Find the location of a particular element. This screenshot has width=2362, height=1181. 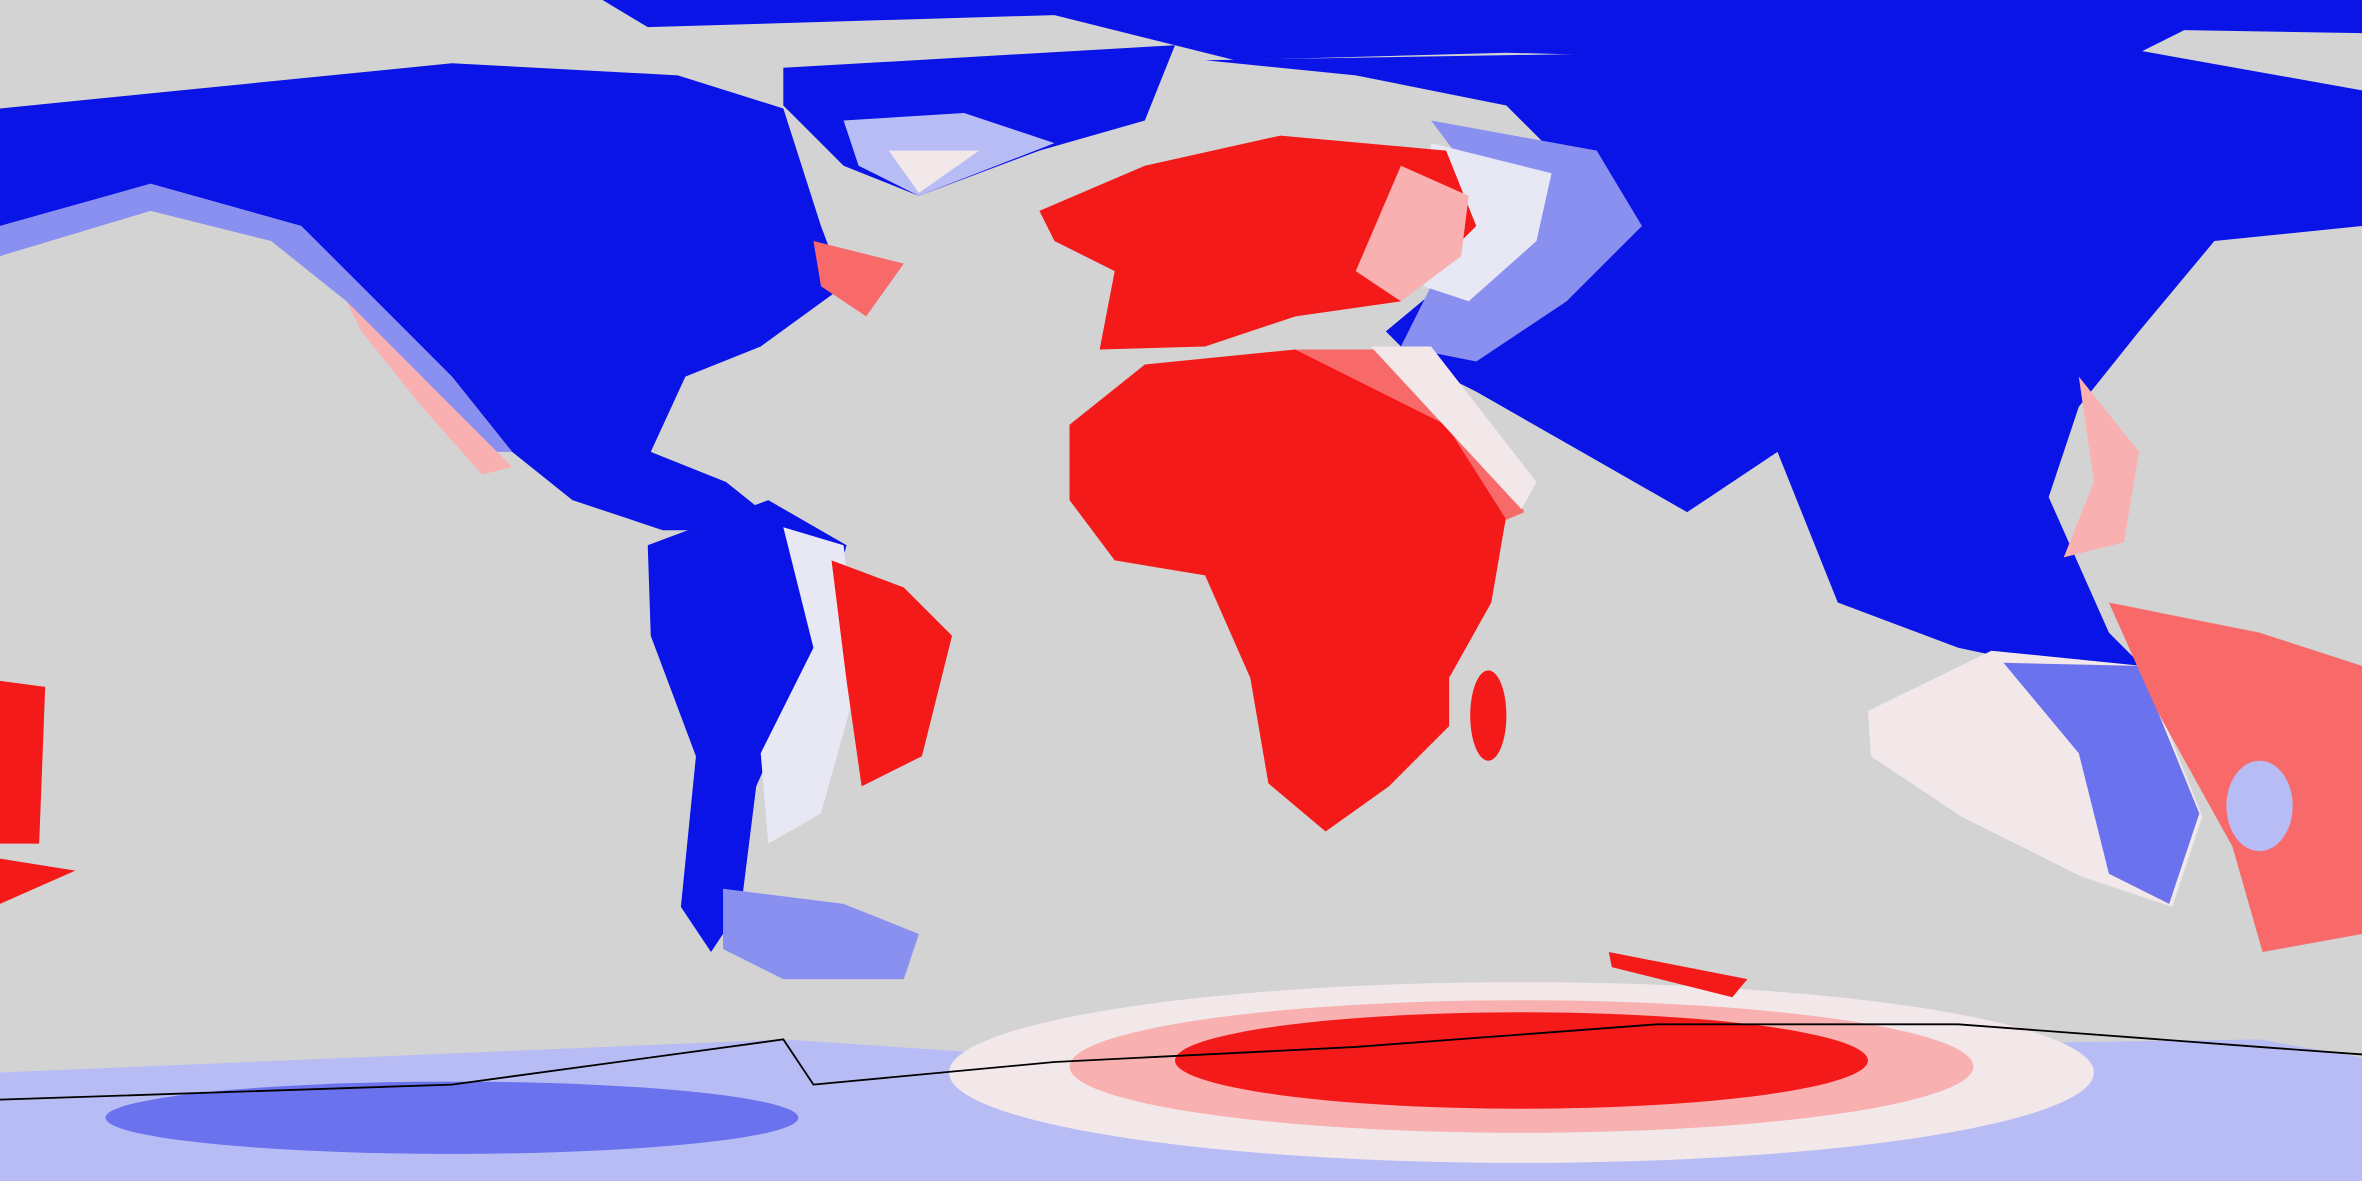

west-pacific-red is located at coordinates (23, 762).